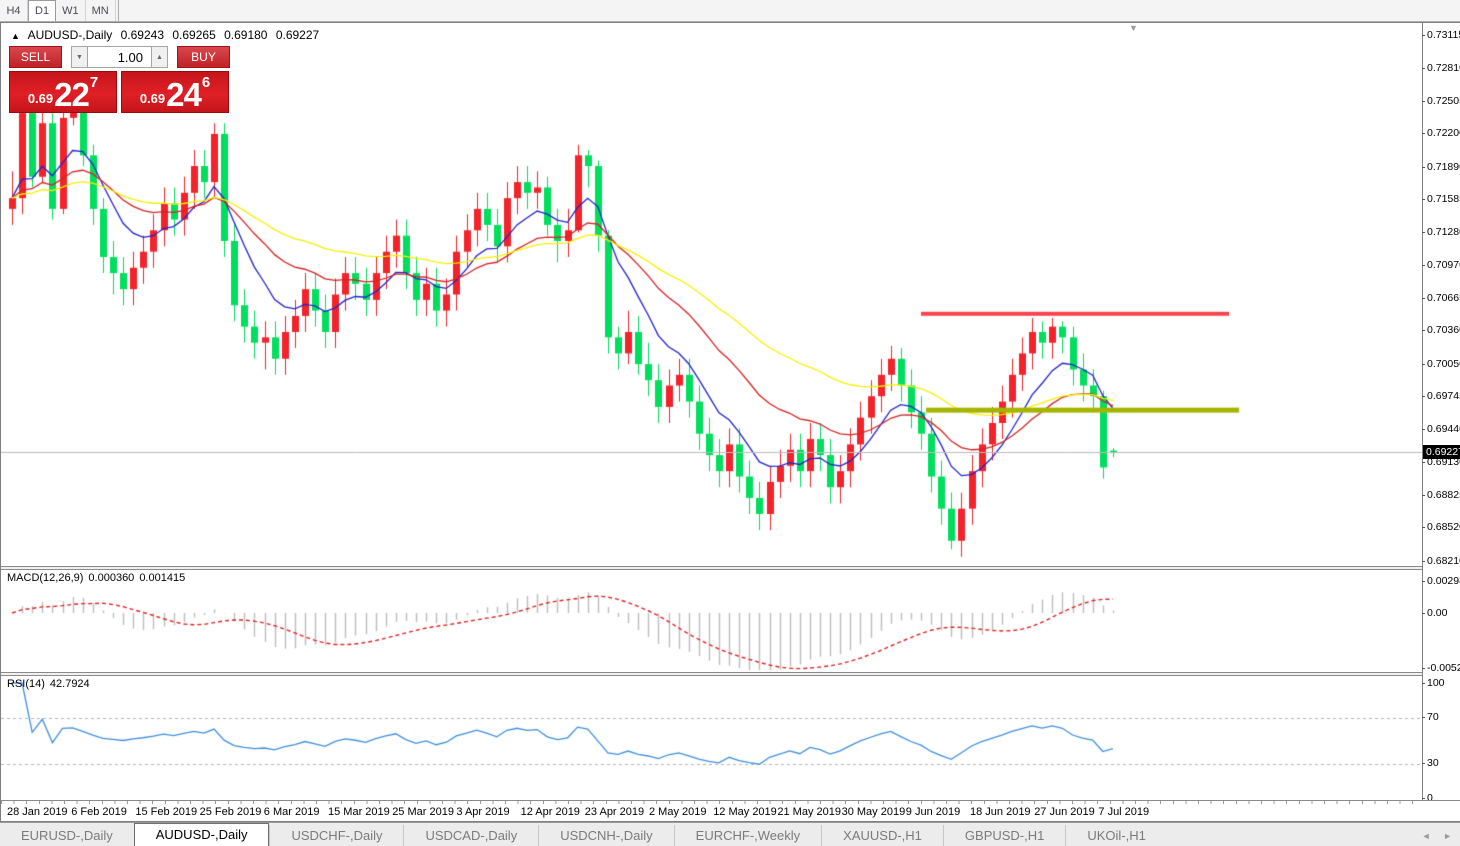 The image size is (1460, 846). I want to click on timeframe-toolbar: H4 D1 W1 MN, so click(730, 11).